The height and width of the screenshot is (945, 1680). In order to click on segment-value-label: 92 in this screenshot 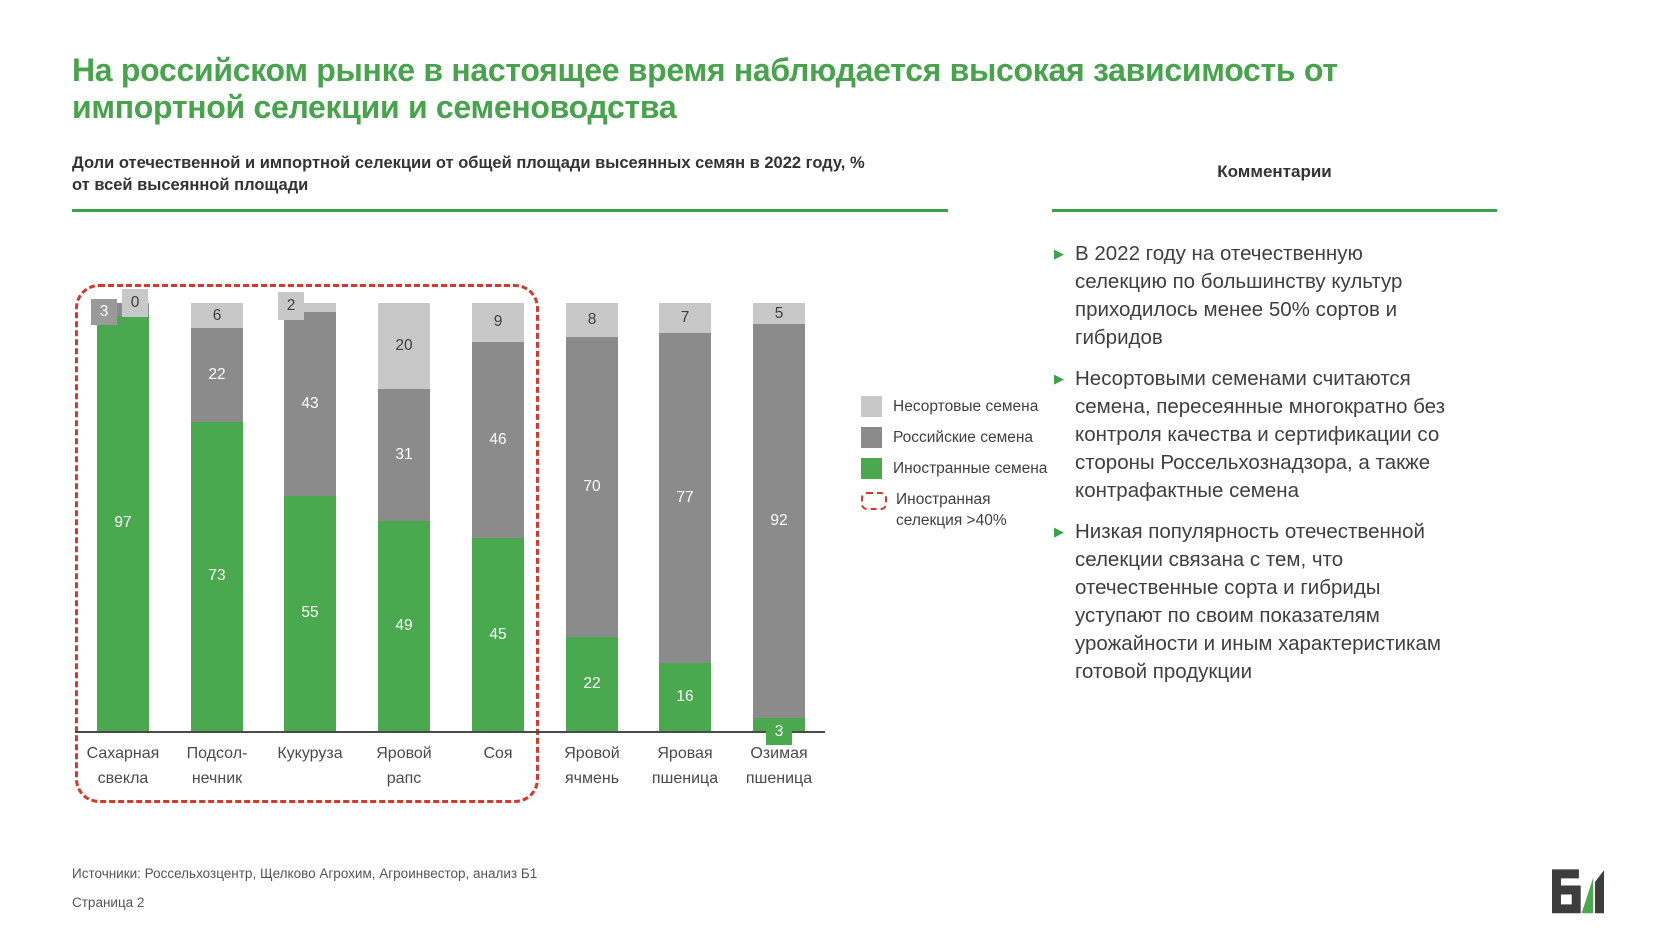, I will do `click(779, 521)`.